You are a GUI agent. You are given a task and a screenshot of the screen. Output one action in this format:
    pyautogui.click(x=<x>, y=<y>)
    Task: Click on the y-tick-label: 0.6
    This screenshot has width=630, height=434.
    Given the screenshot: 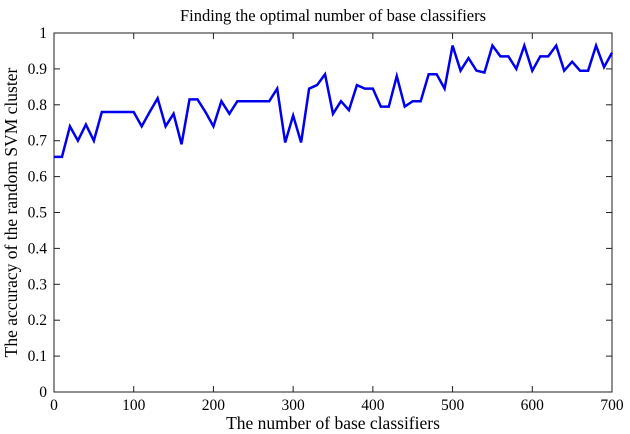 What is the action you would take?
    pyautogui.click(x=38, y=177)
    